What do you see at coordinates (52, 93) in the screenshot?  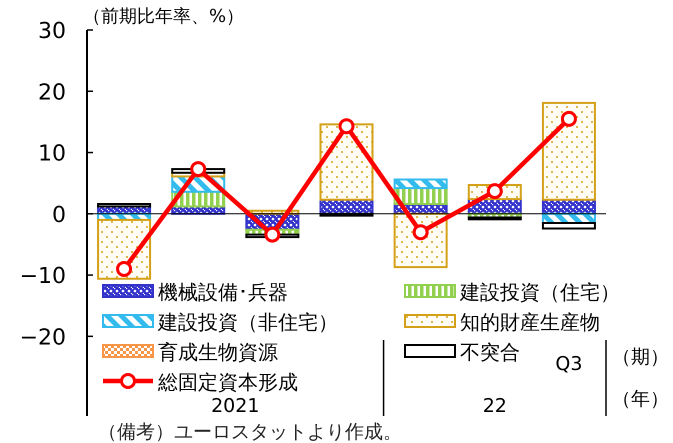 I see `y-tick-label: 20` at bounding box center [52, 93].